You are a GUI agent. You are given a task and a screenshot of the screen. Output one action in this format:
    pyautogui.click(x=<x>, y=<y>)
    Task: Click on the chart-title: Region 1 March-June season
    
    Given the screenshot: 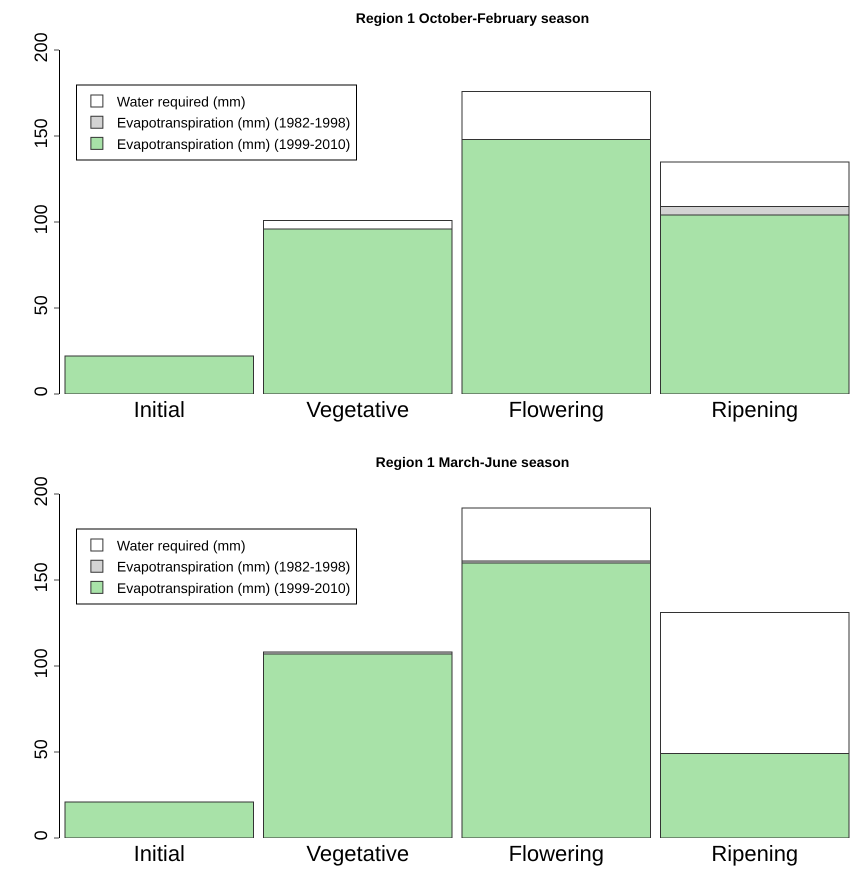 What is the action you would take?
    pyautogui.click(x=473, y=462)
    